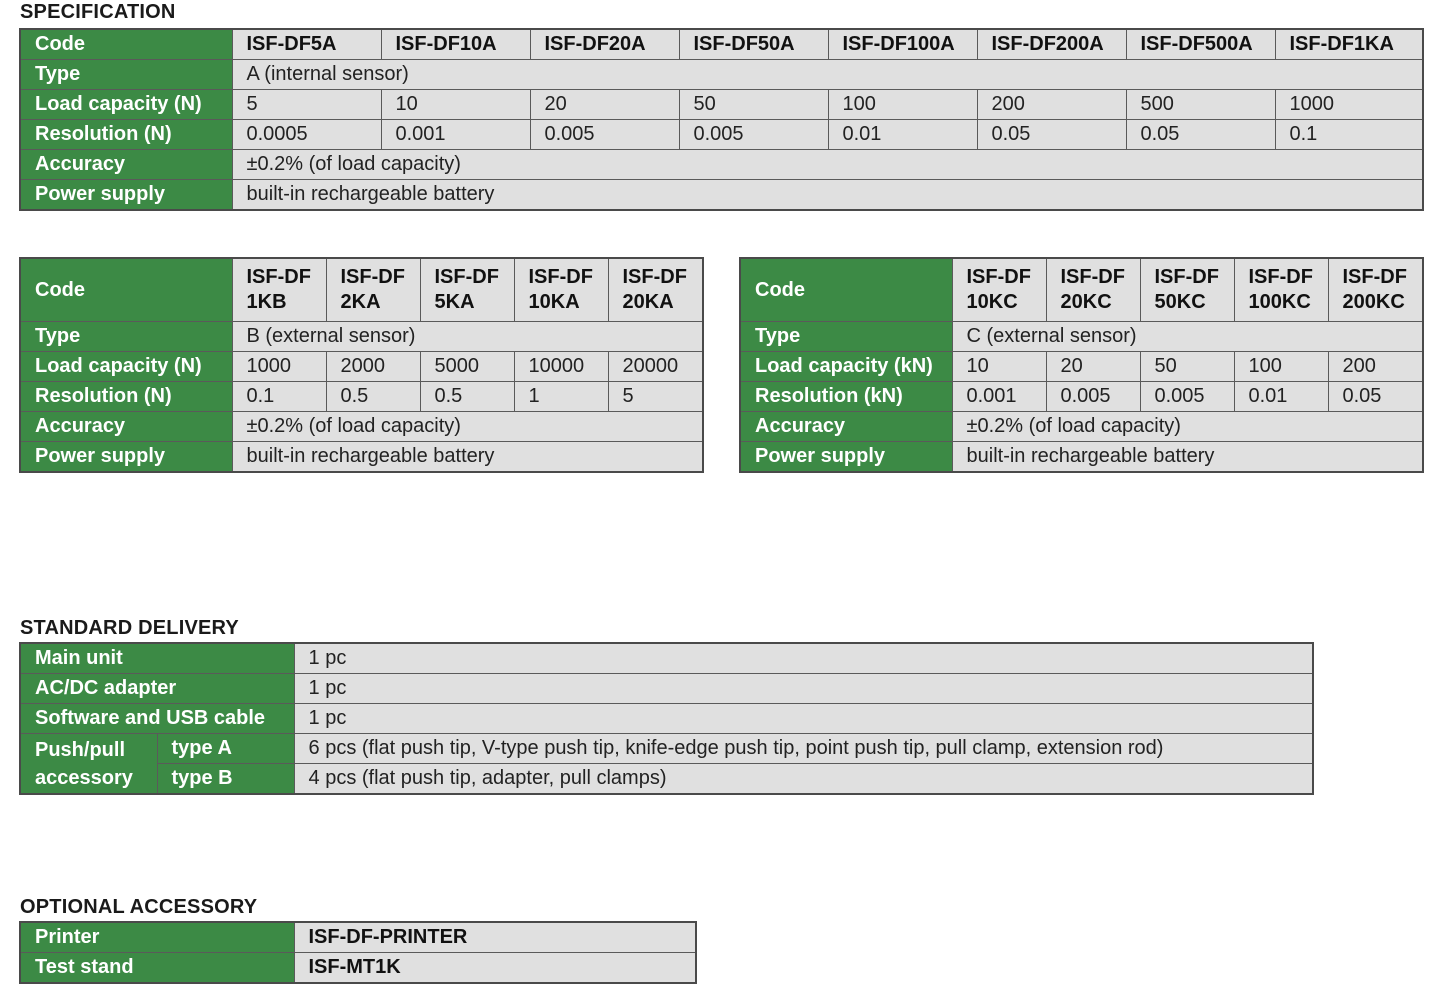  Describe the element at coordinates (999, 289) in the screenshot. I see `model-code: ISF-DF 10KC` at that location.